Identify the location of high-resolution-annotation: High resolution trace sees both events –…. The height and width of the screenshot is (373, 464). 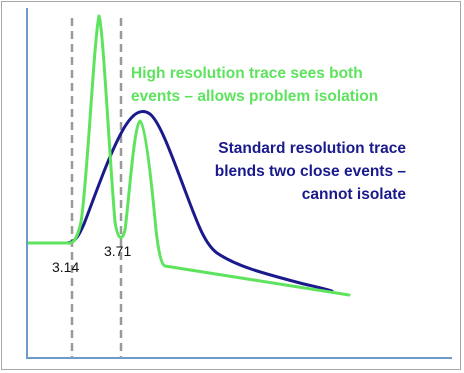
(254, 85).